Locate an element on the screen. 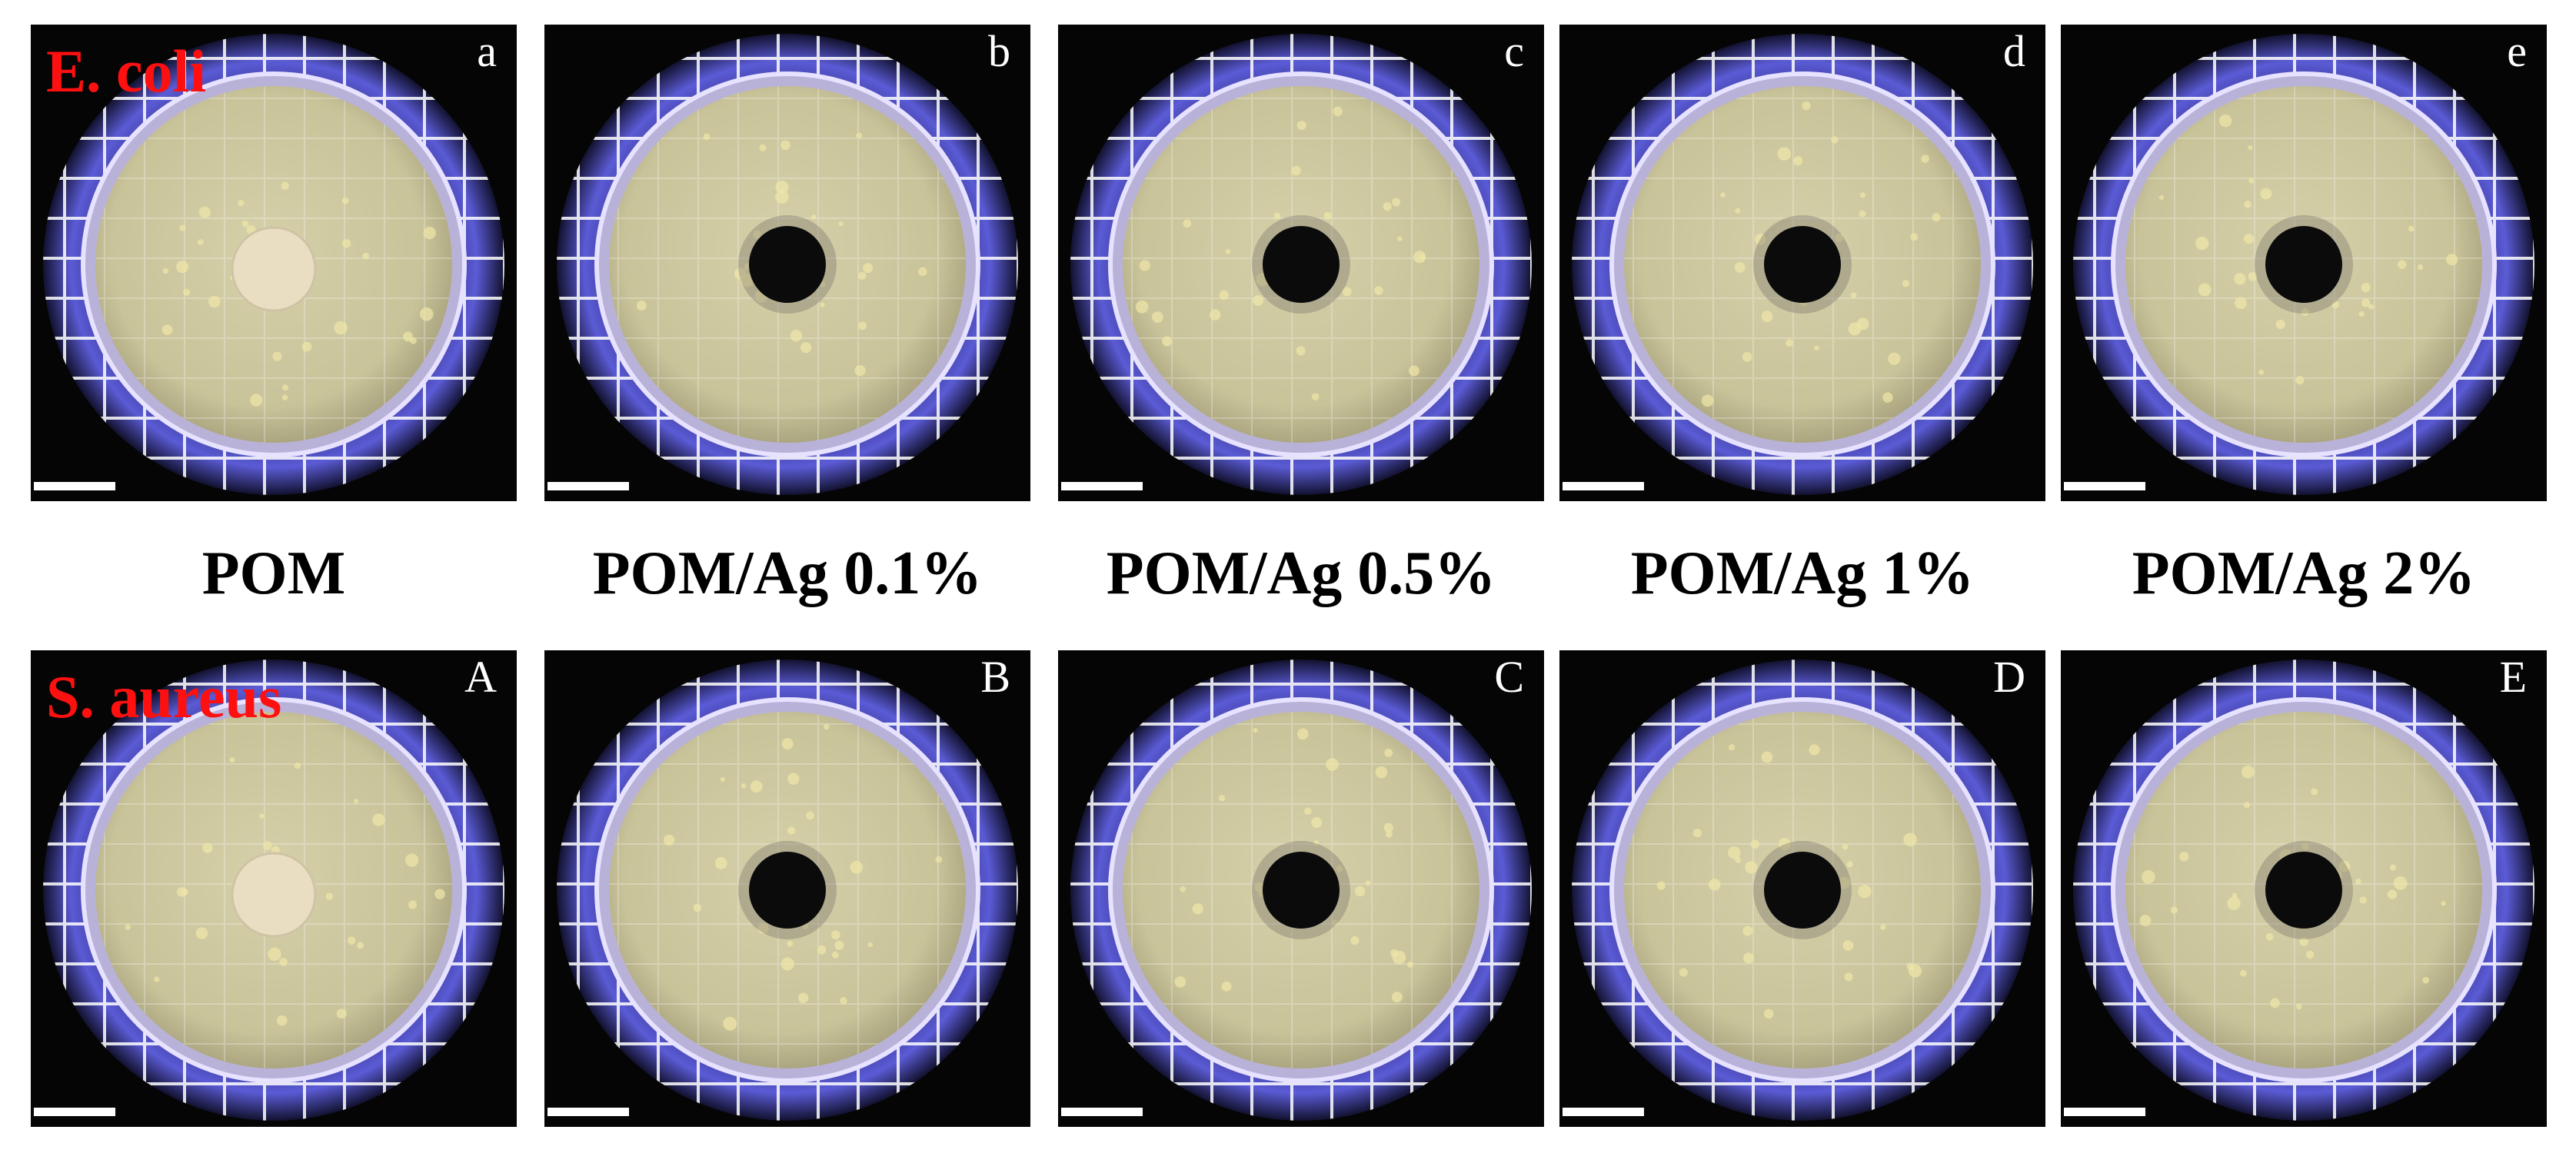 This screenshot has width=2576, height=1163. panel-saureus-ag2: E is located at coordinates (2304, 888).